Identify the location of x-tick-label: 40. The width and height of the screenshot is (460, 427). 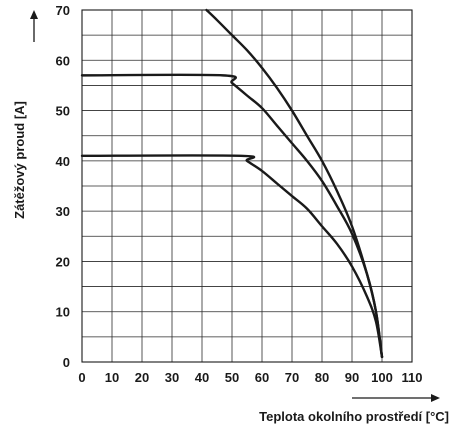
(202, 377).